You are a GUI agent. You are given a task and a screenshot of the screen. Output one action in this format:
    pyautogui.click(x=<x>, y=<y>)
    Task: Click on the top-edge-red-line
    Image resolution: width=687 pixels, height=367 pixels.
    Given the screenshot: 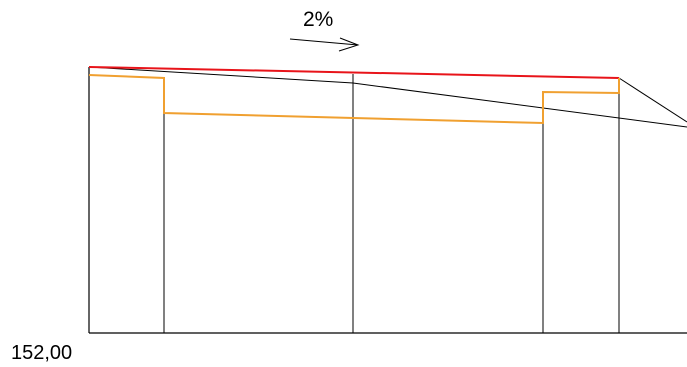 What is the action you would take?
    pyautogui.click(x=354, y=72)
    